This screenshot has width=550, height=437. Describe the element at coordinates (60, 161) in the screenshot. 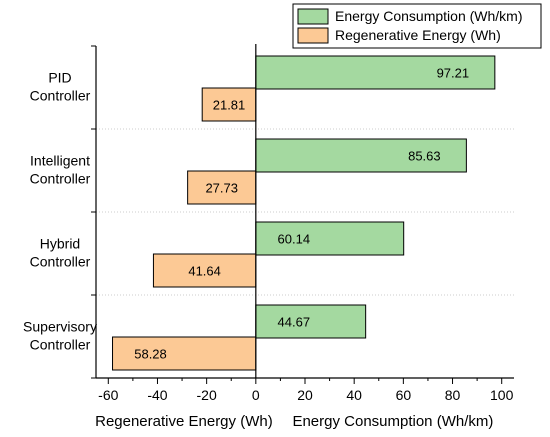

I see `category-label-1-line-1: Intelligent` at that location.